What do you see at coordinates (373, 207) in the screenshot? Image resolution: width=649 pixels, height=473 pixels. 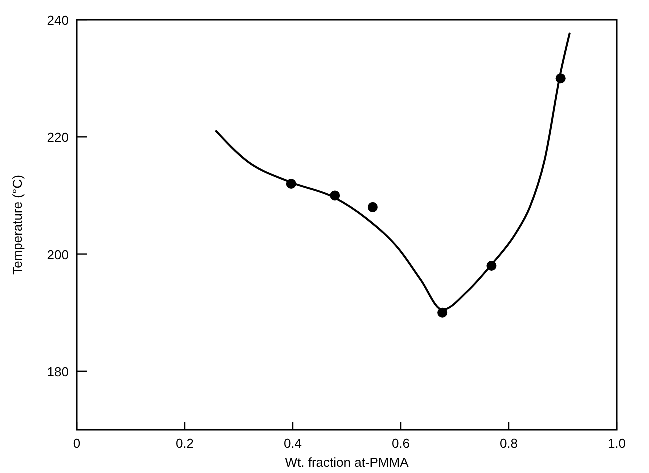 I see `point` at bounding box center [373, 207].